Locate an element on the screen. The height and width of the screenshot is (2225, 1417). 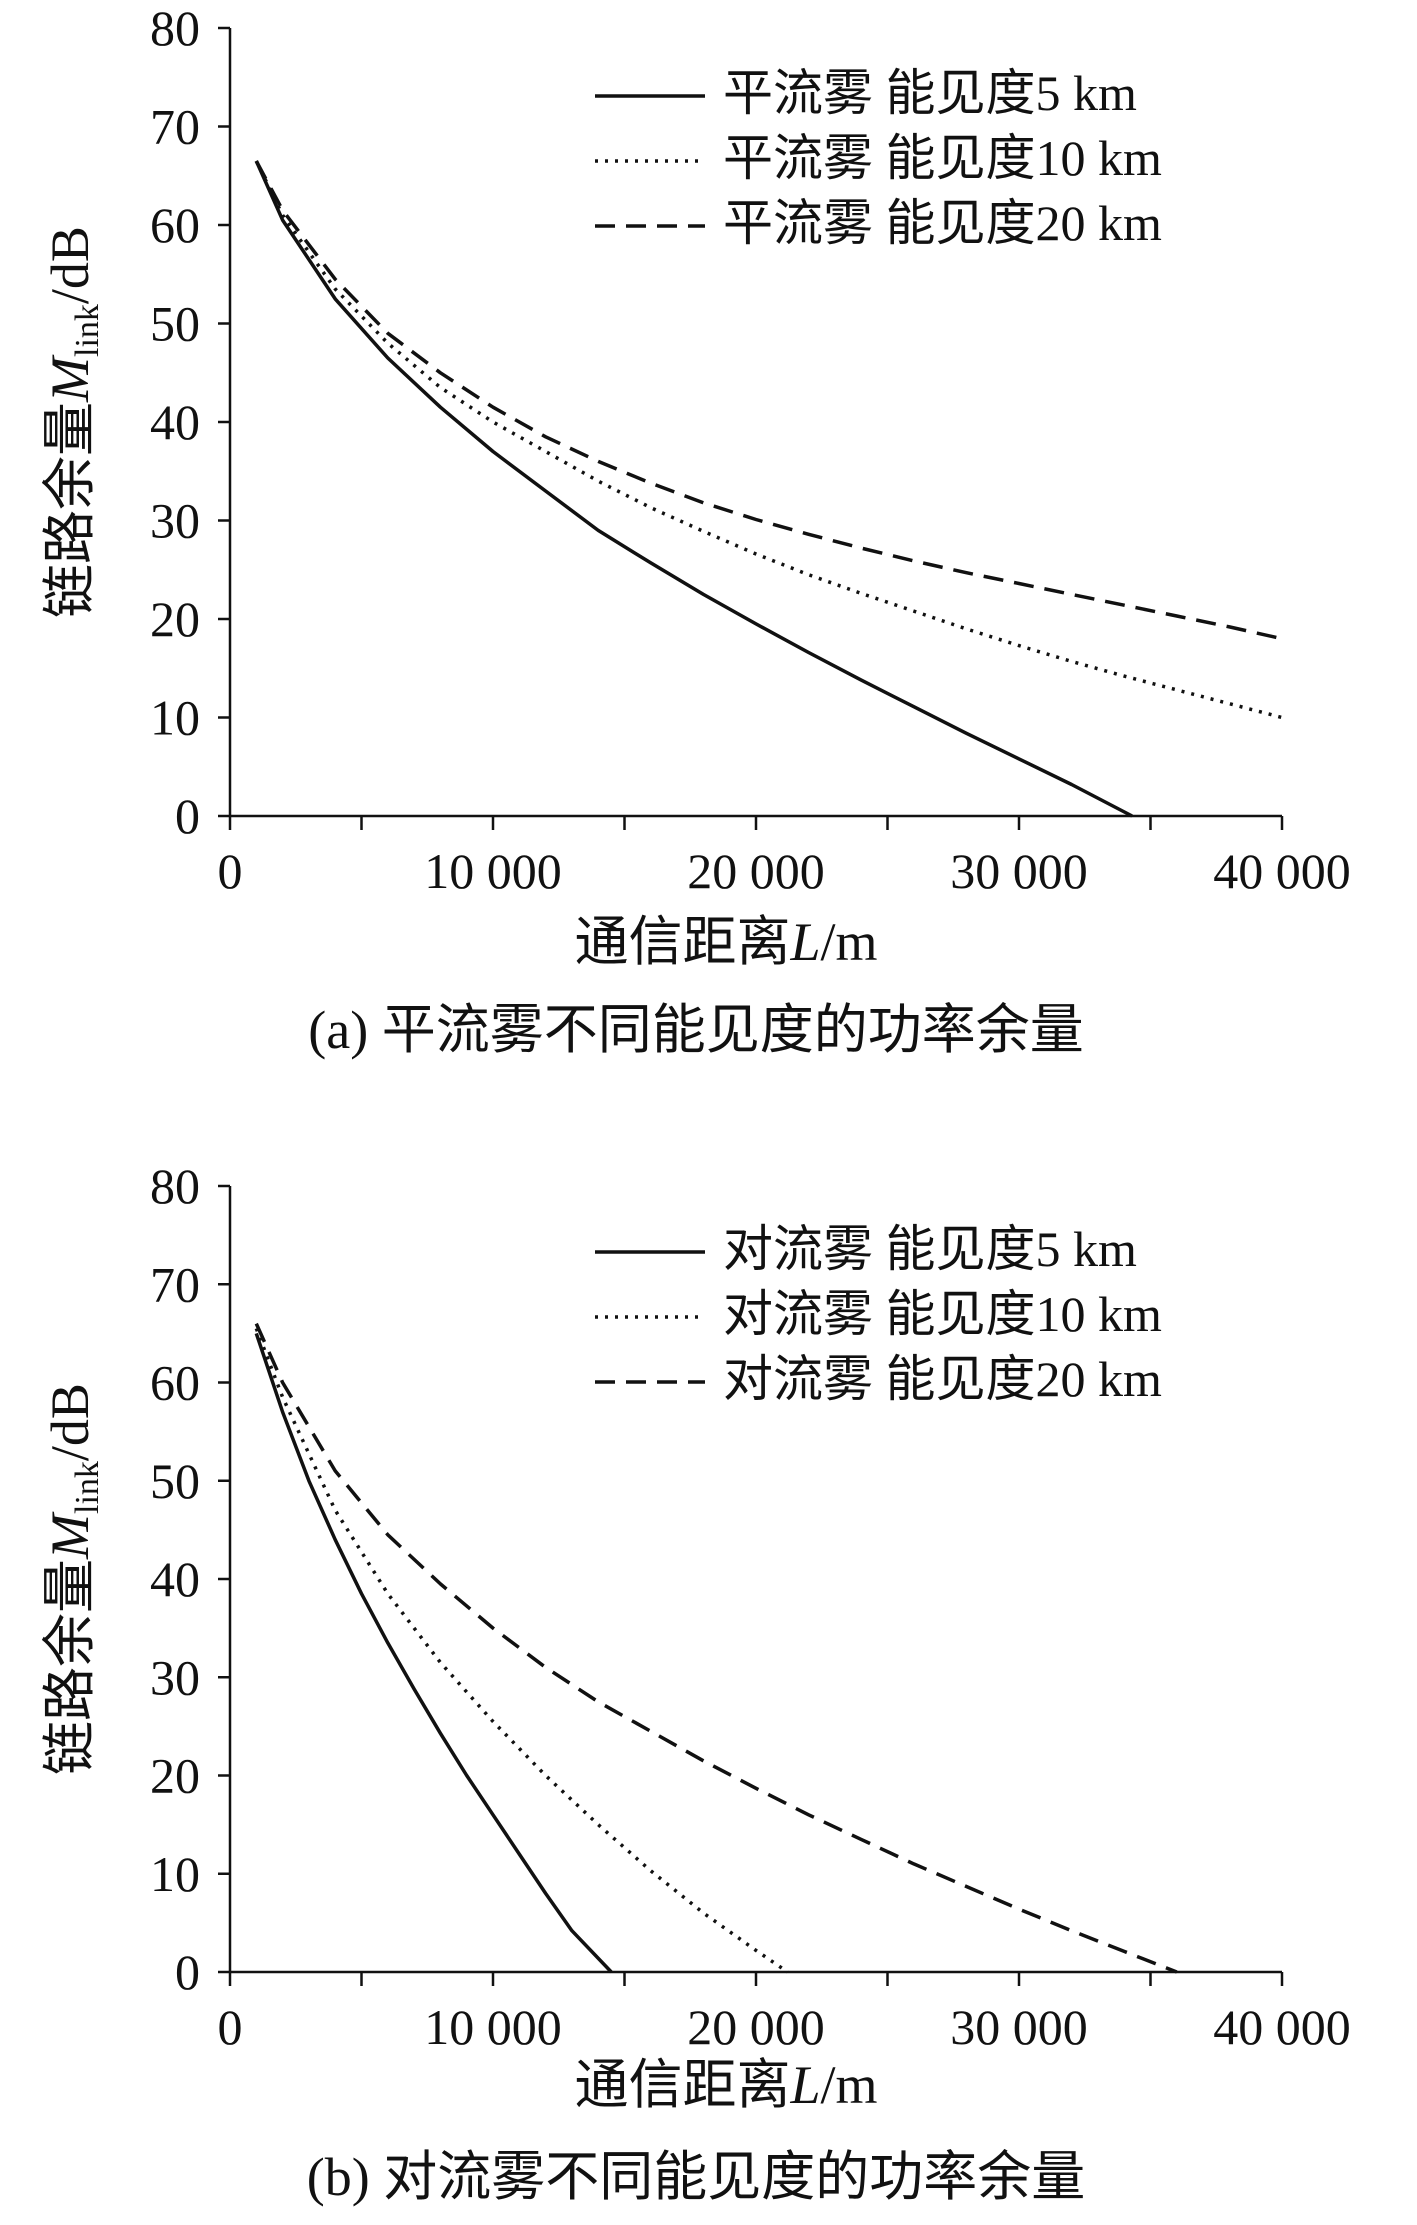
chart-caption: (a) 平流雾不同能见度的功率余量 is located at coordinates (695, 1030).